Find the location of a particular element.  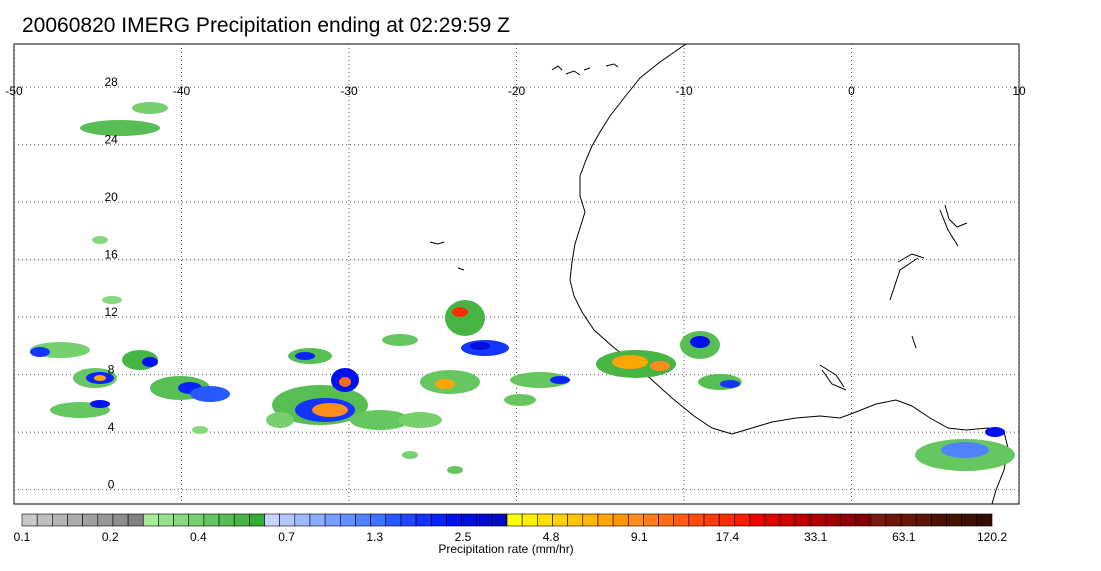

colorbar-tick-label: 4.8 is located at coordinates (551, 537).